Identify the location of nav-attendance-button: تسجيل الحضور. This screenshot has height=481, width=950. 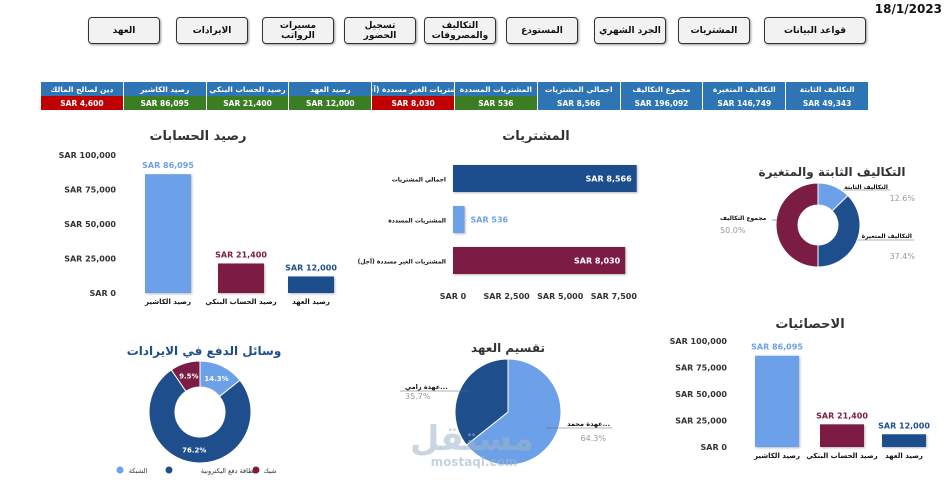
(380, 30).